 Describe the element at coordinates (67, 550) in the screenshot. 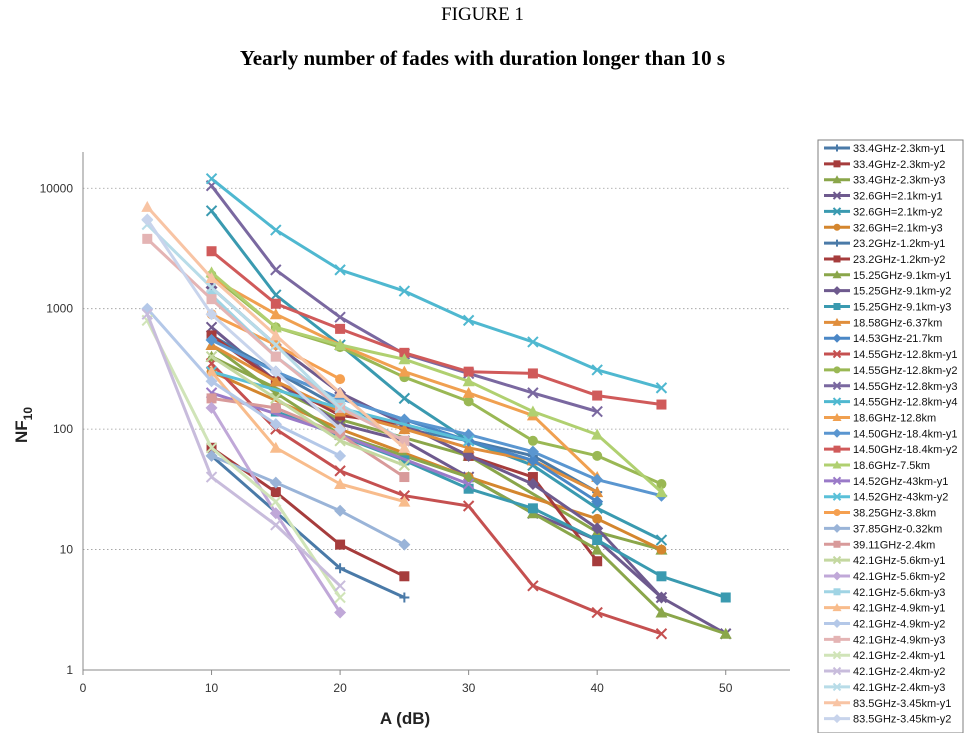

I see `y-tick-label: 10` at that location.